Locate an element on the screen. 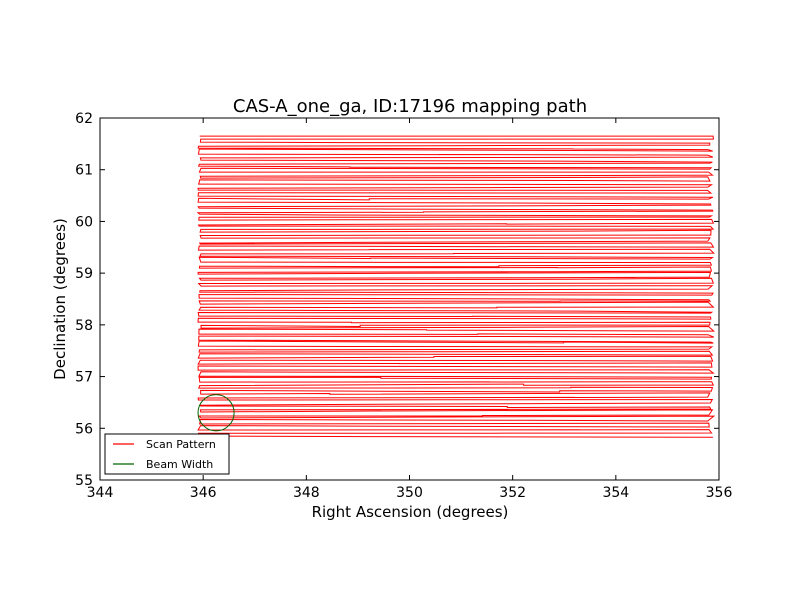 Image resolution: width=800 pixels, height=600 pixels. legend-label-scan-pattern: Scan Pattern is located at coordinates (181, 444).